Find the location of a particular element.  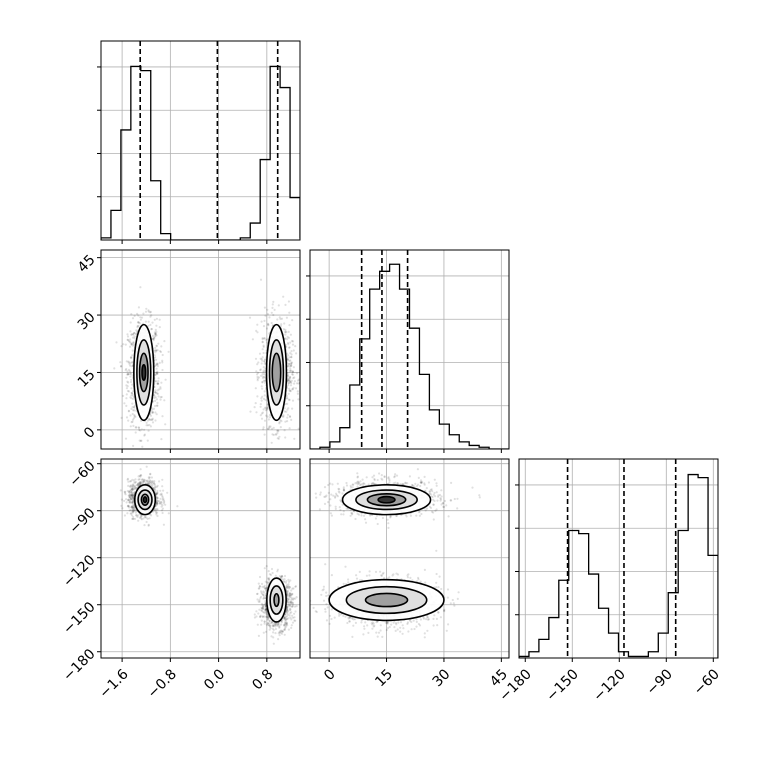

x-tick-label: −120 is located at coordinates (609, 685).